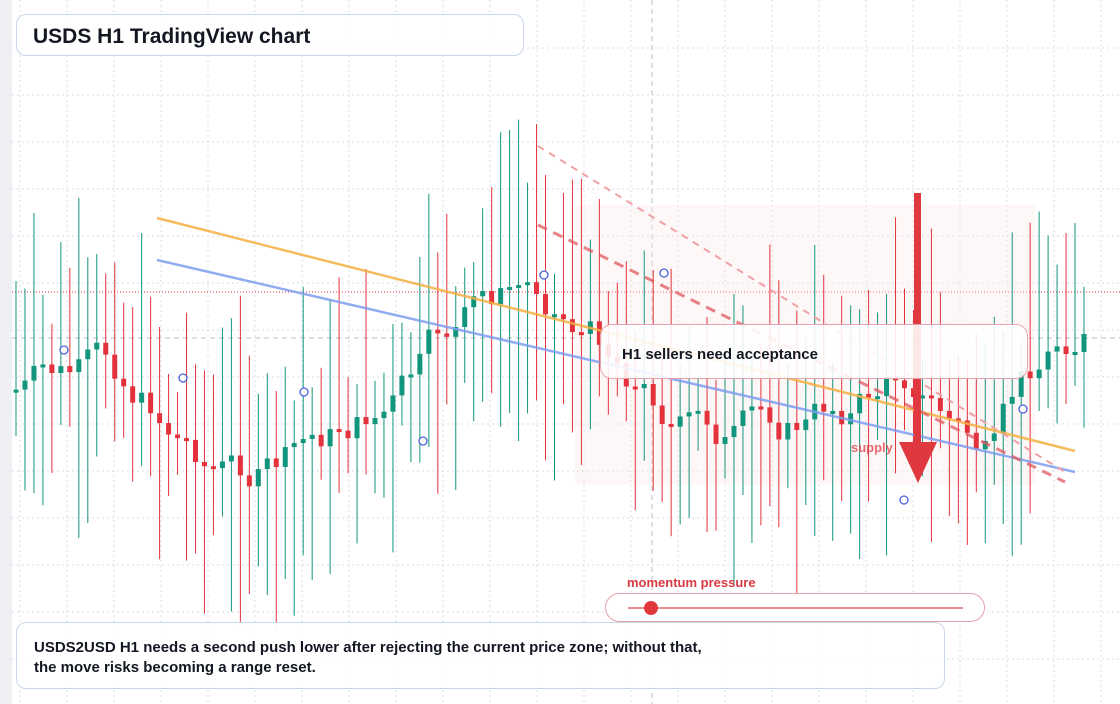 The image size is (1120, 704). What do you see at coordinates (651, 608) in the screenshot?
I see `momentum-knob` at bounding box center [651, 608].